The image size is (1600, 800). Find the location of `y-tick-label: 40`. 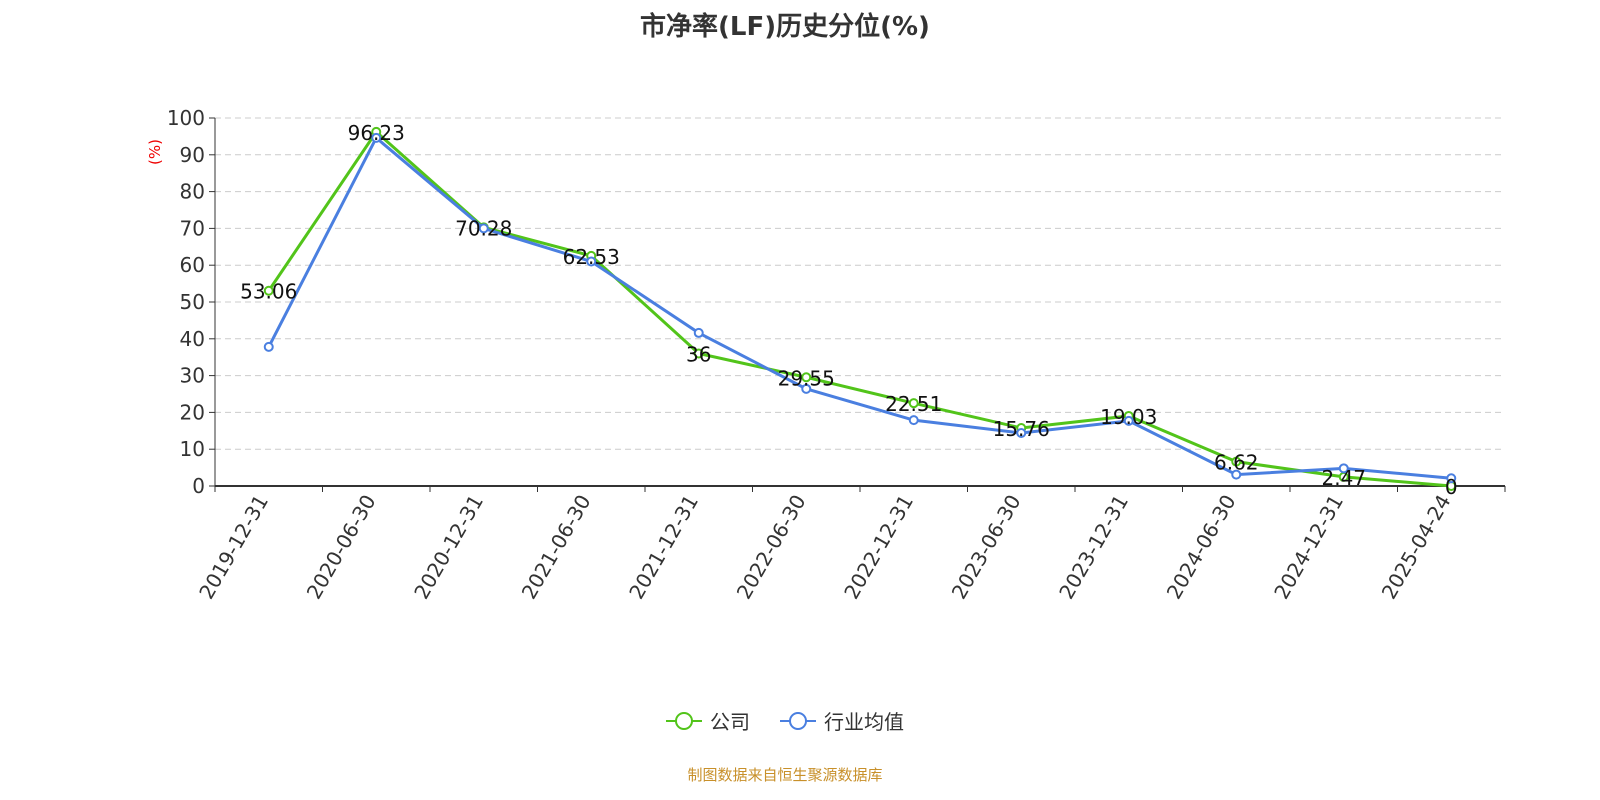

y-tick-label: 40 is located at coordinates (192, 339).